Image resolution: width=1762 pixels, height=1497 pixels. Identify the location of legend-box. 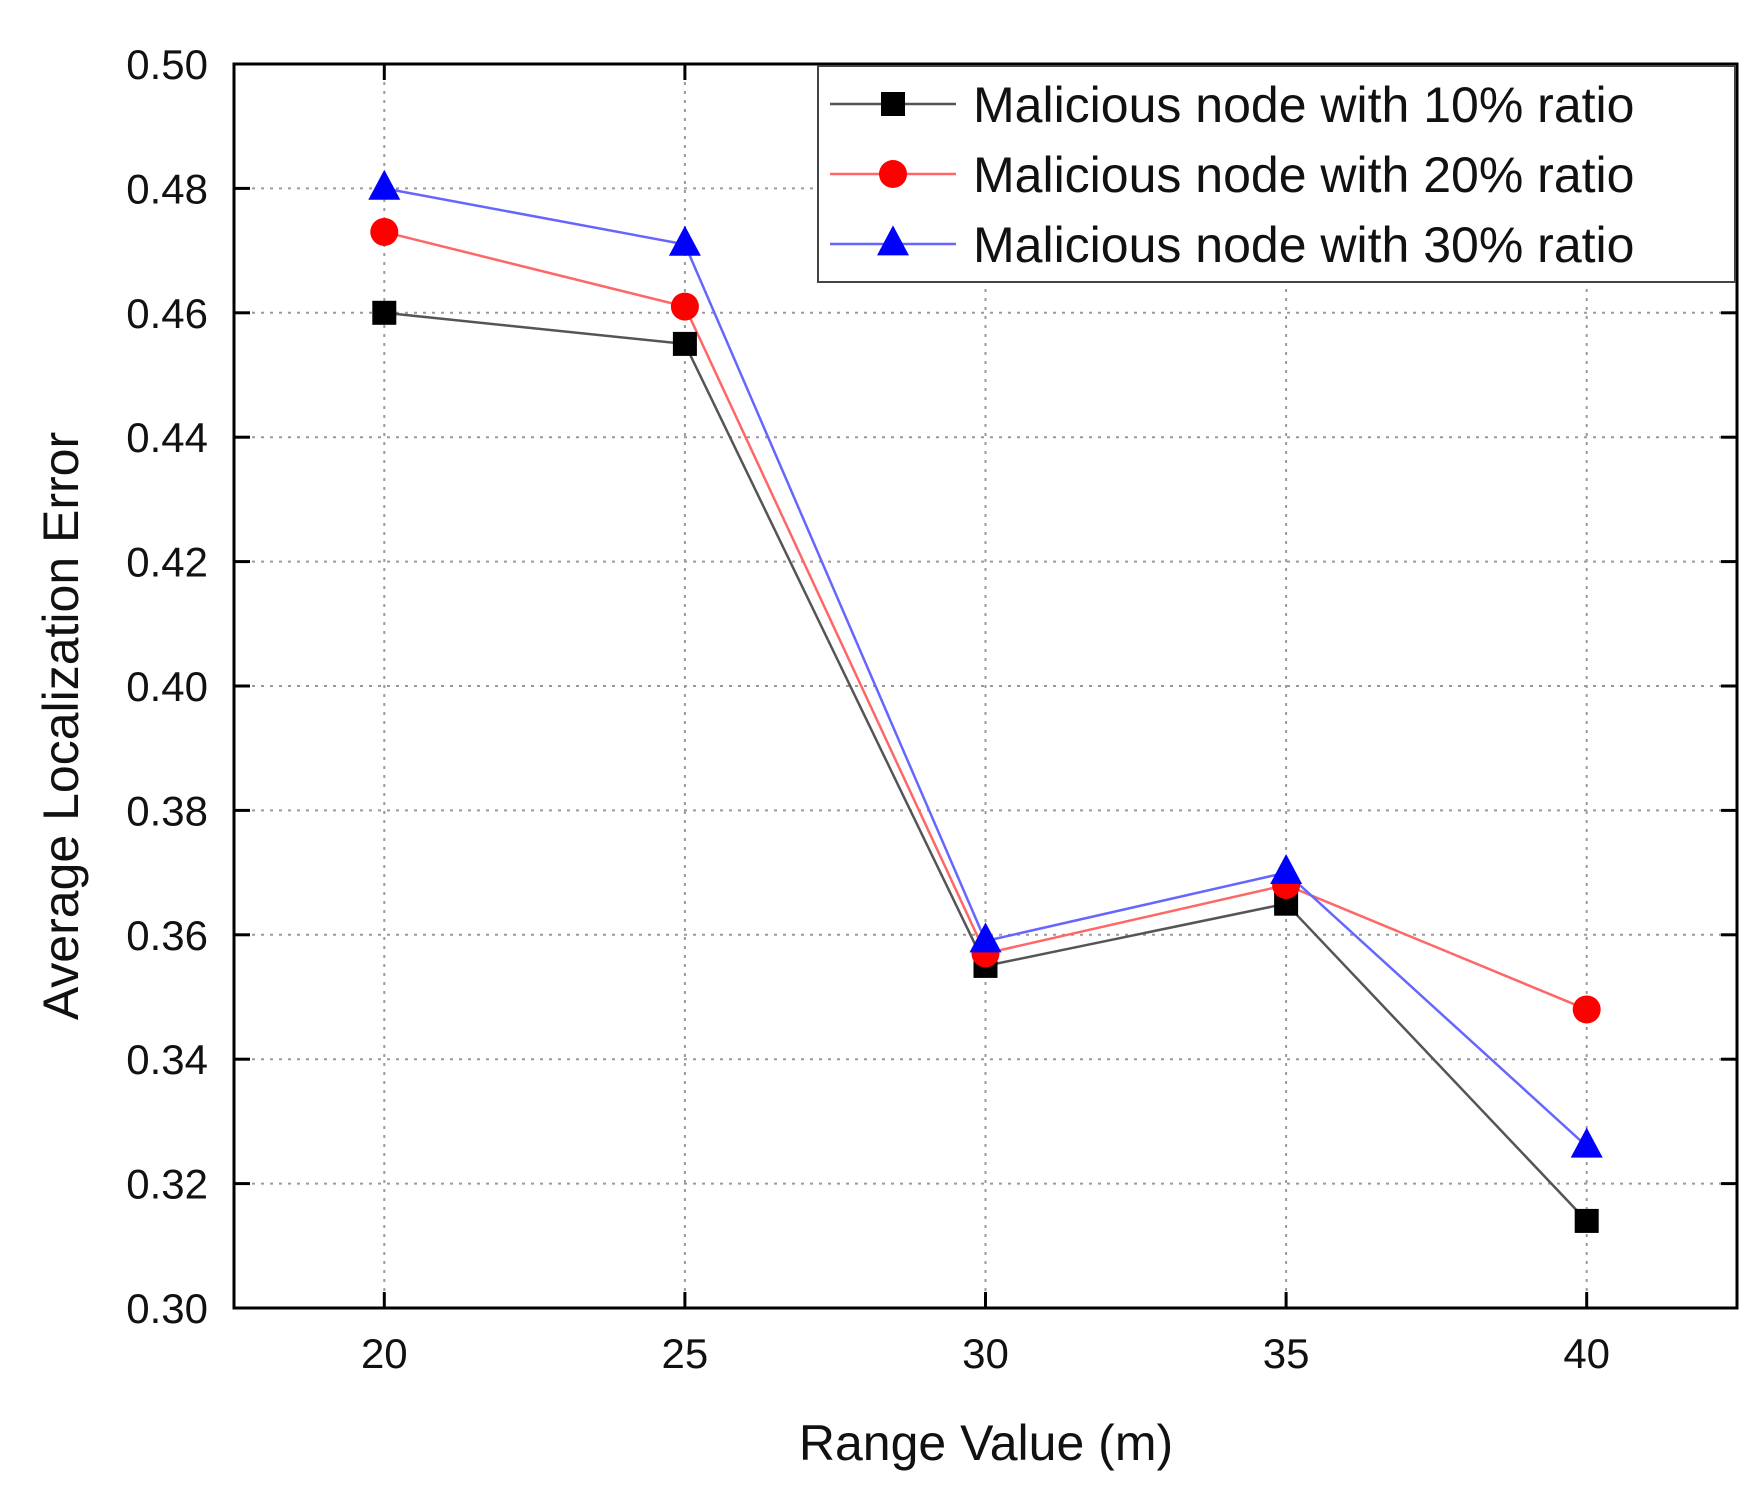
(1276, 174).